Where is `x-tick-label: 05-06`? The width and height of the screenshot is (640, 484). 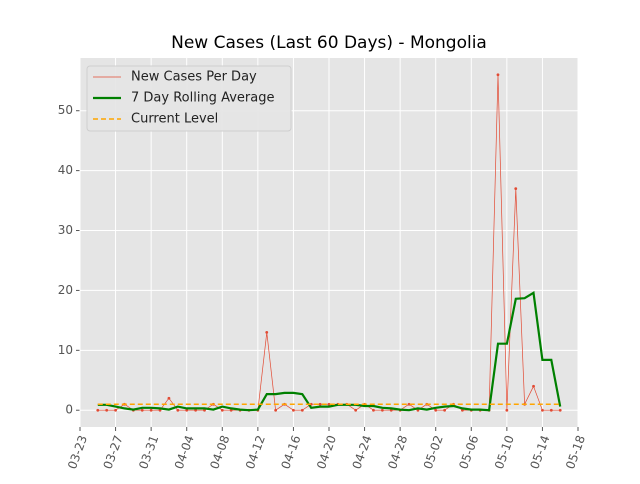 x-tick-label: 05-06 is located at coordinates (468, 452).